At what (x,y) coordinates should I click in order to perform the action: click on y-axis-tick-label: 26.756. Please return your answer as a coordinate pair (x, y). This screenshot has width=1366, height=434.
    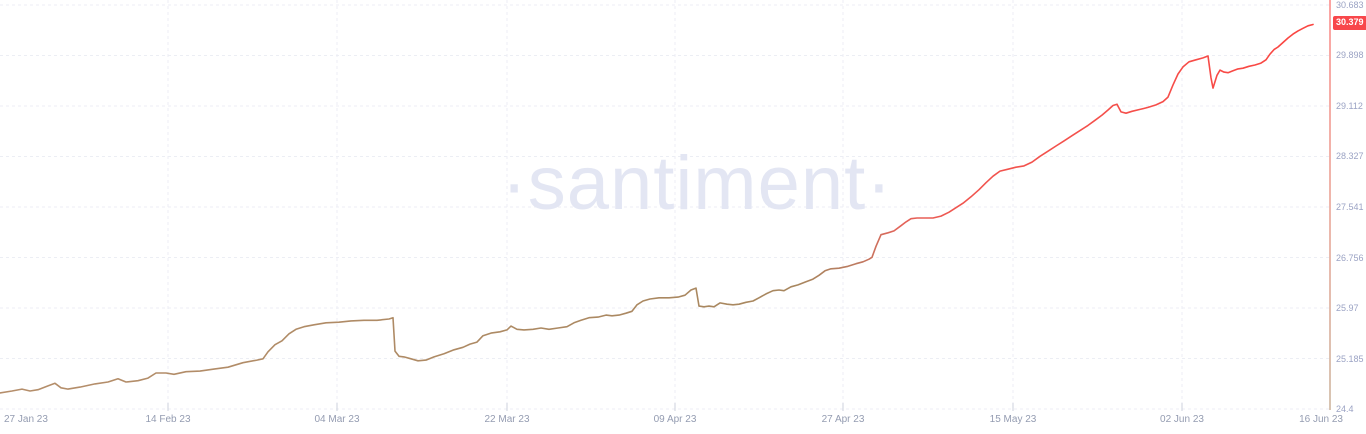
    Looking at the image, I should click on (1350, 257).